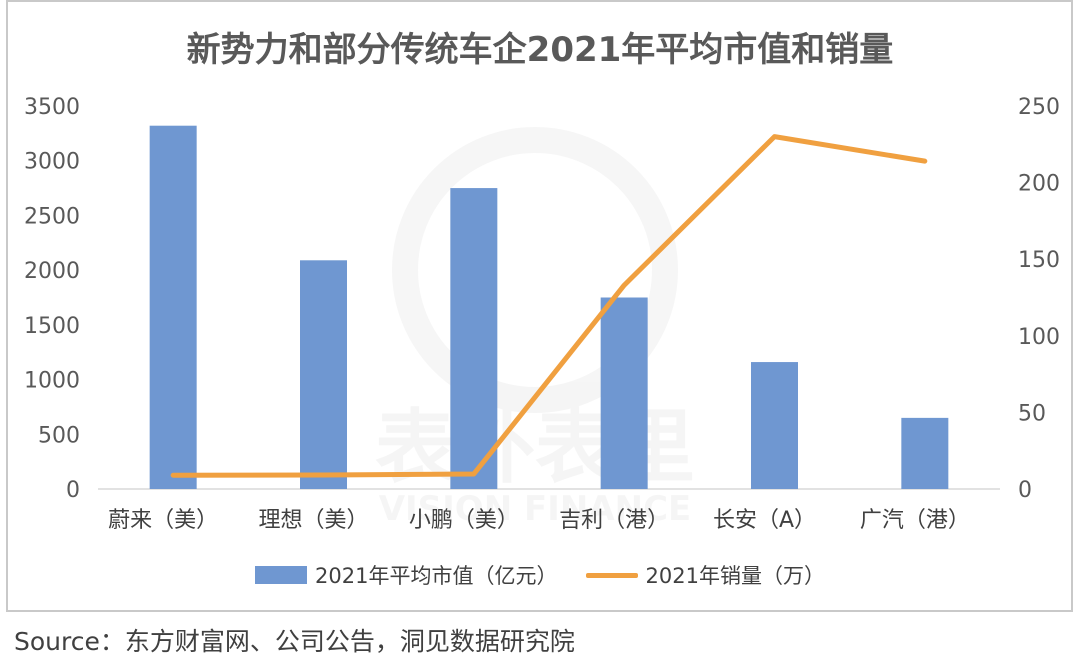  I want to click on source-note: Source：东方财富网、公司公告，洞见数据研究院, so click(294, 641).